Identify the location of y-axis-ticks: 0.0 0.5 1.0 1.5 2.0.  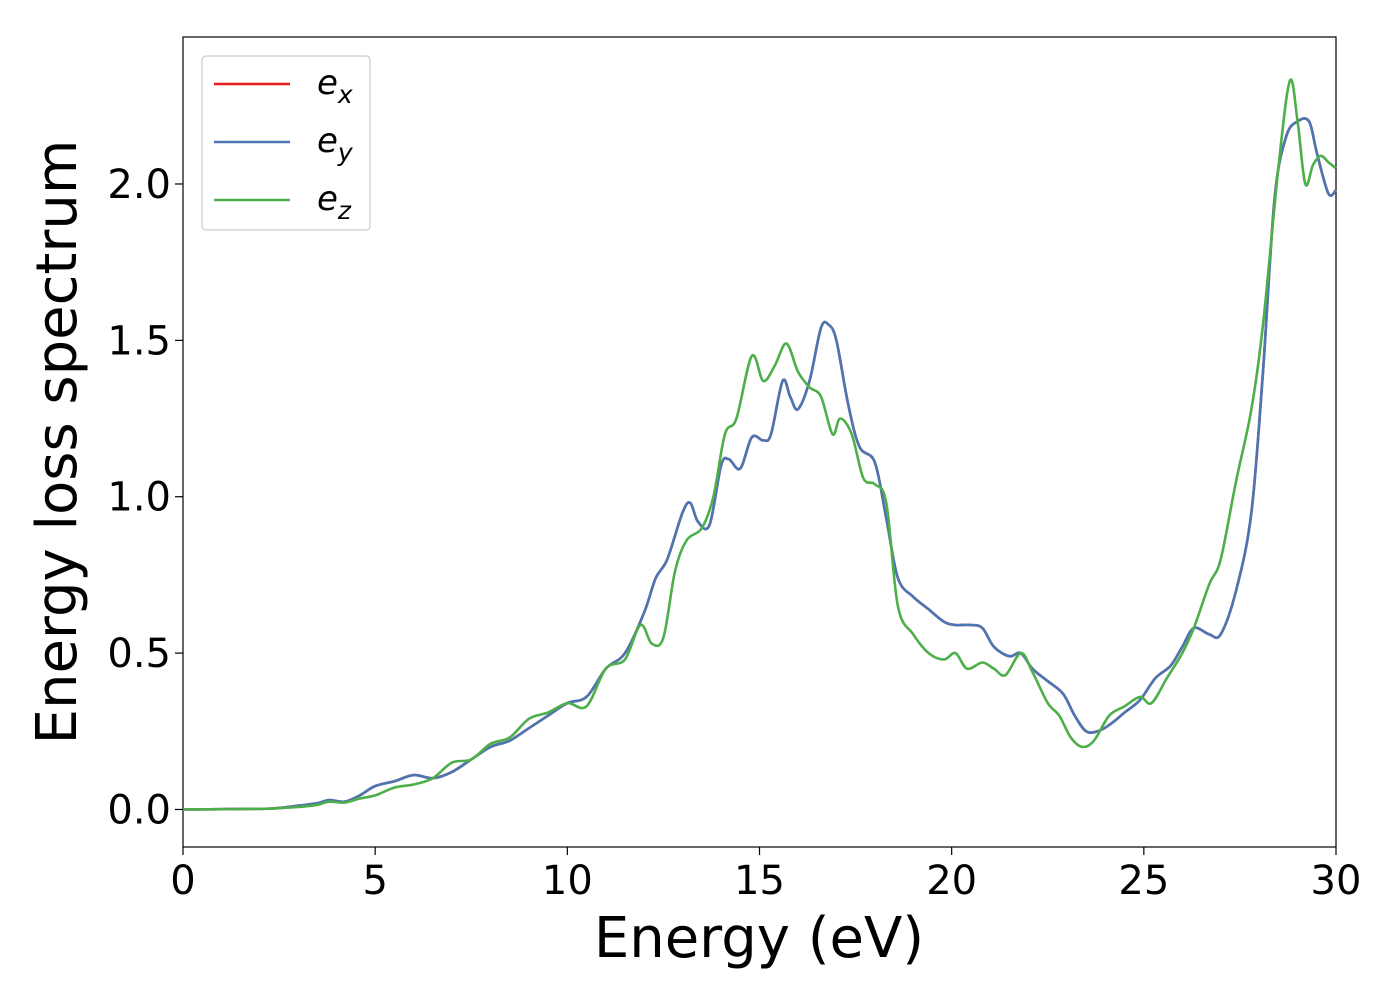
(145, 497).